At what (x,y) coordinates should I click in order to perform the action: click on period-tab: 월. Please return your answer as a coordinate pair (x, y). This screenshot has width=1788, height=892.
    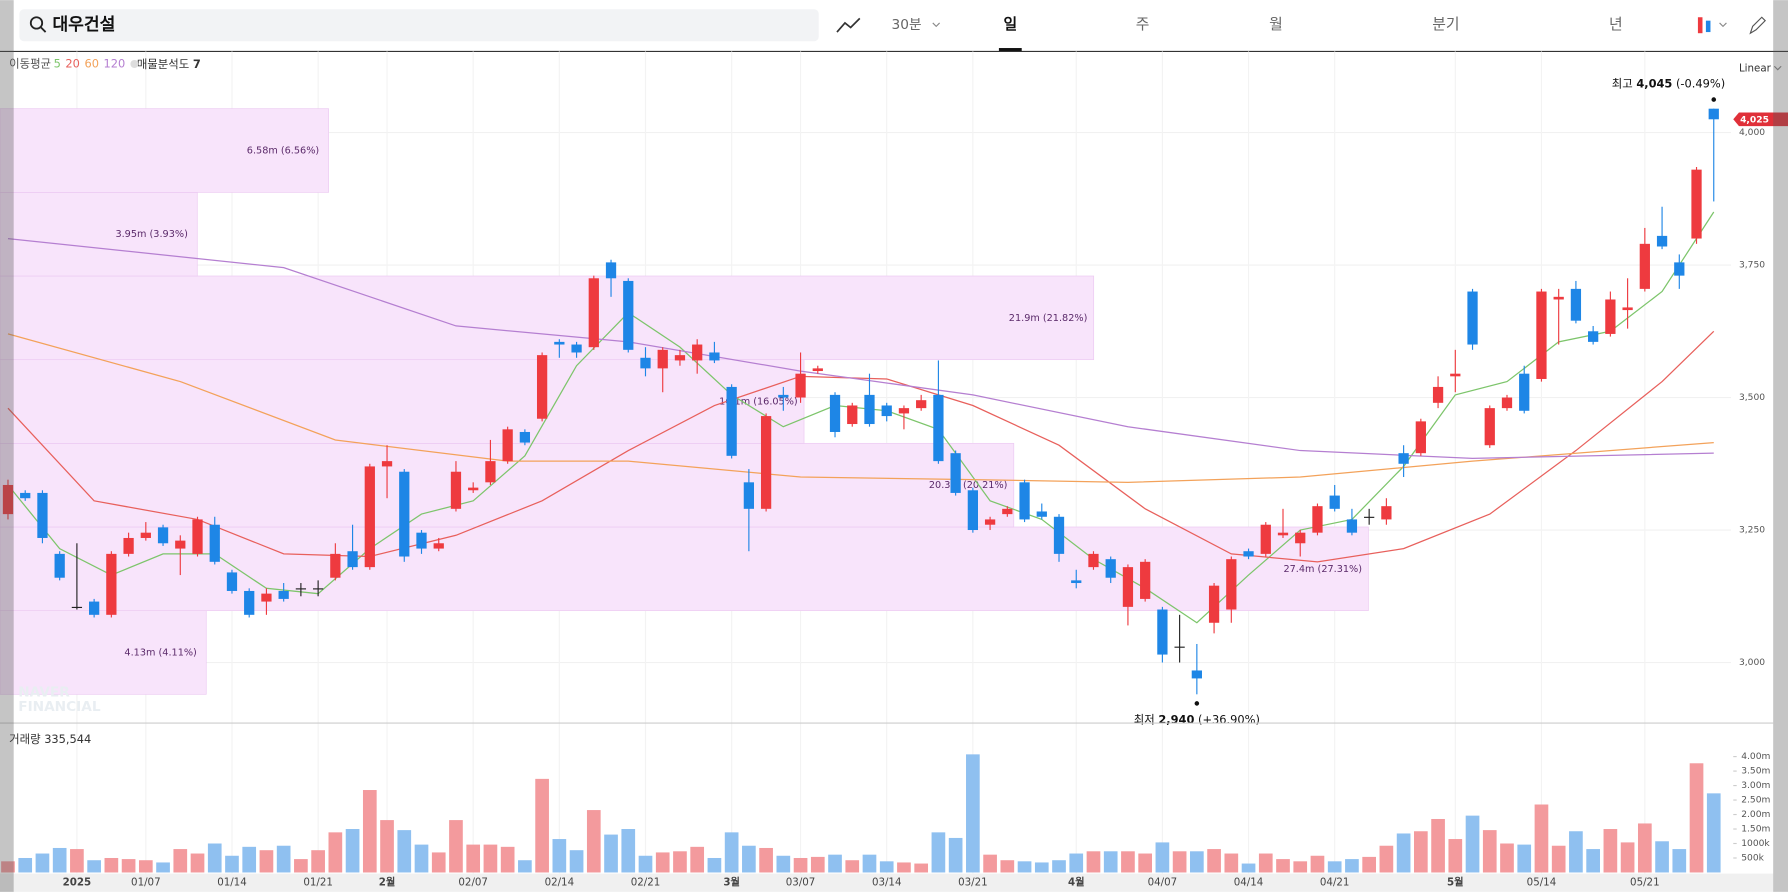
    Looking at the image, I should click on (1276, 24).